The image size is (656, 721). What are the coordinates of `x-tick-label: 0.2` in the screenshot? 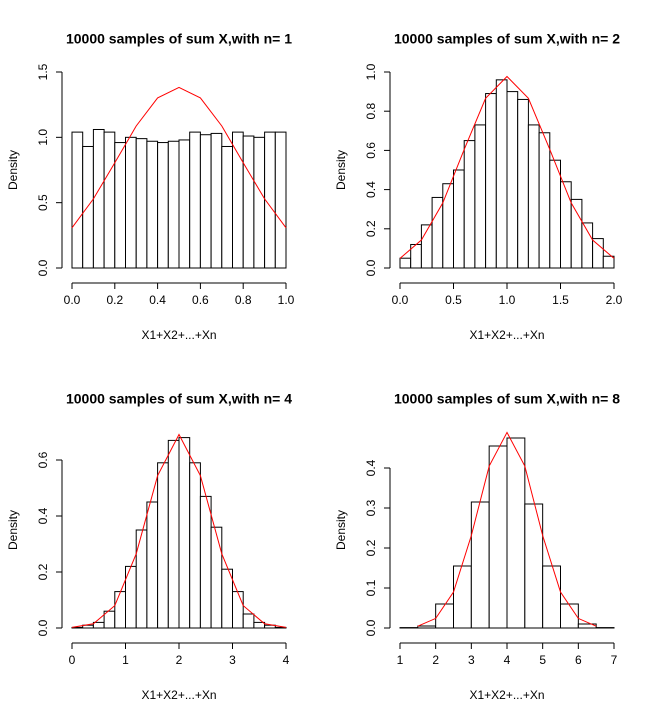 It's located at (114, 300).